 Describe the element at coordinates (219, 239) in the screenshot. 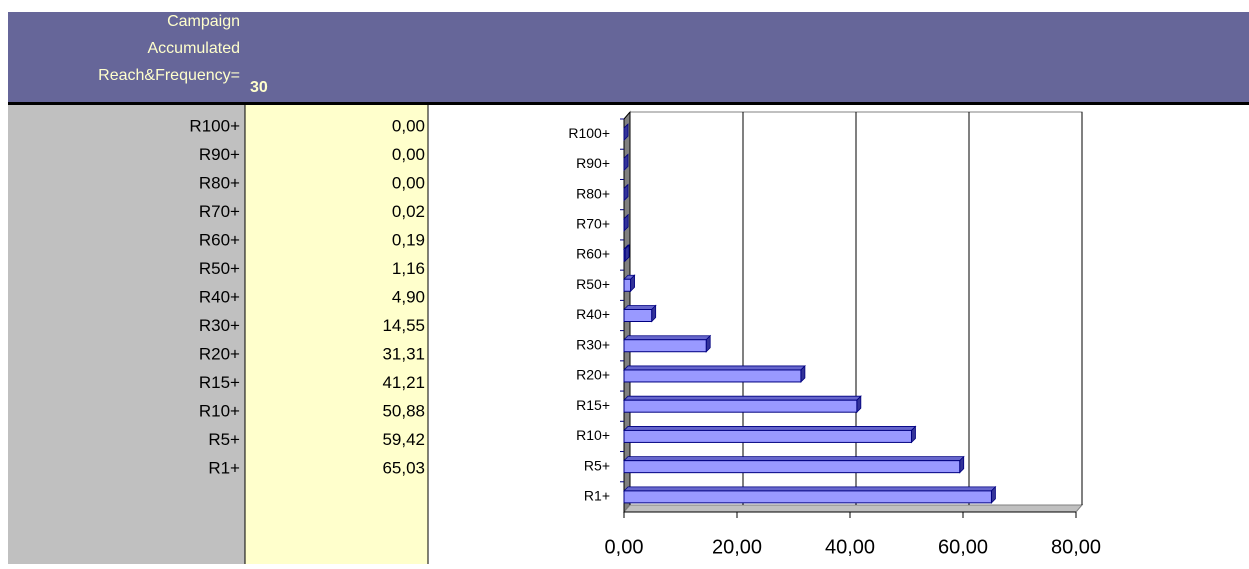

I see `row-label: R60+` at that location.